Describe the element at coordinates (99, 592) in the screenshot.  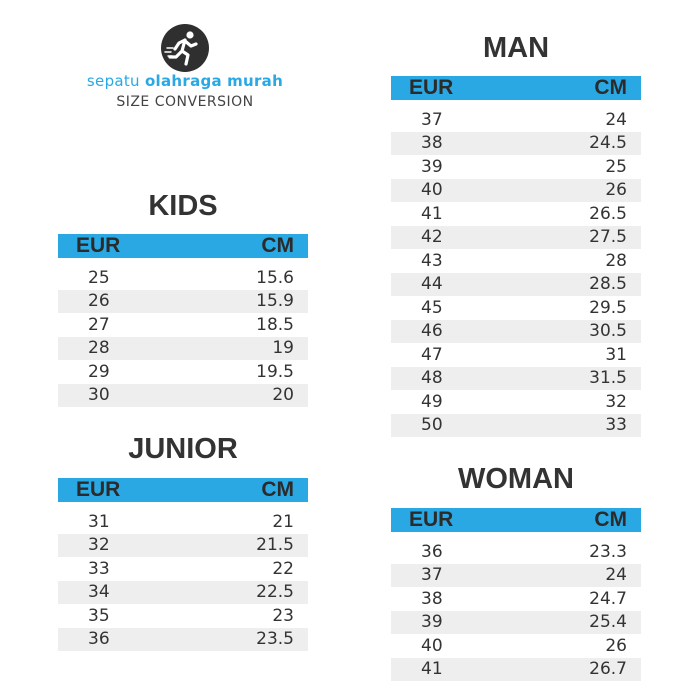
I see `eur-cell: 34` at that location.